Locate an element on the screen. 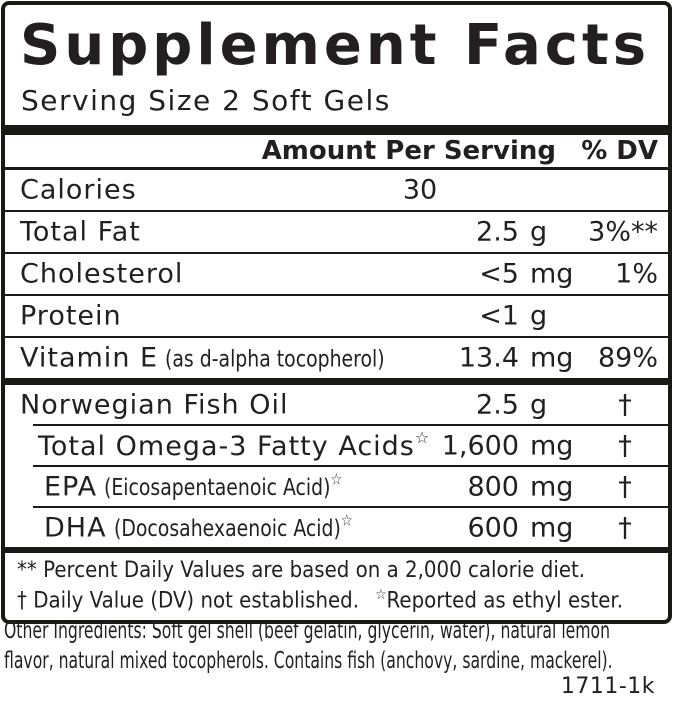  nutrient-paren: (Docosahexaenoic Acid)☆ is located at coordinates (233, 526).